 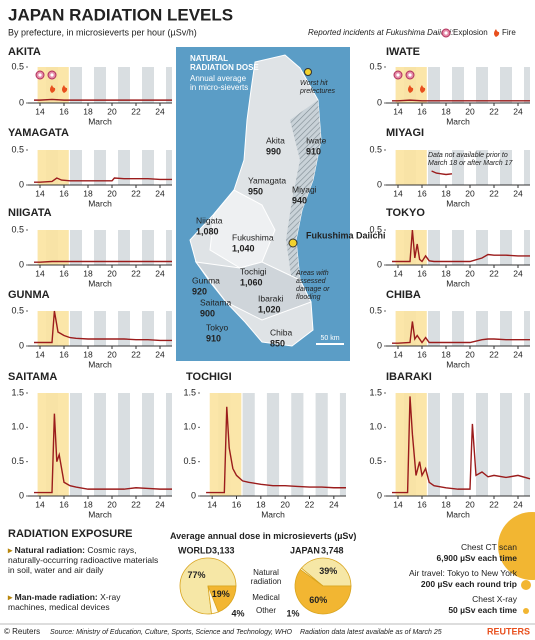 What do you see at coordinates (405, 133) in the screenshot?
I see `chart-title: MIYAGI` at bounding box center [405, 133].